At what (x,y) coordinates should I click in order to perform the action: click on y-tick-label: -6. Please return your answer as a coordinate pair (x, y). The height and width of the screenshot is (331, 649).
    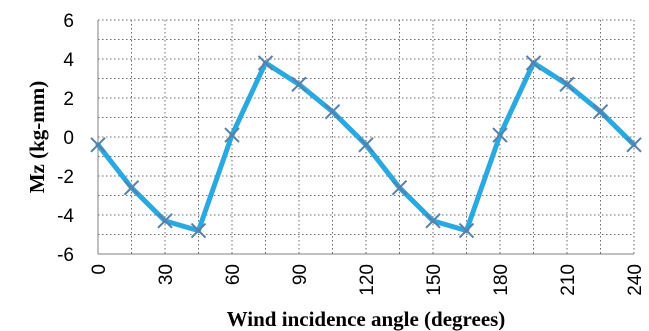
    Looking at the image, I should click on (65, 255).